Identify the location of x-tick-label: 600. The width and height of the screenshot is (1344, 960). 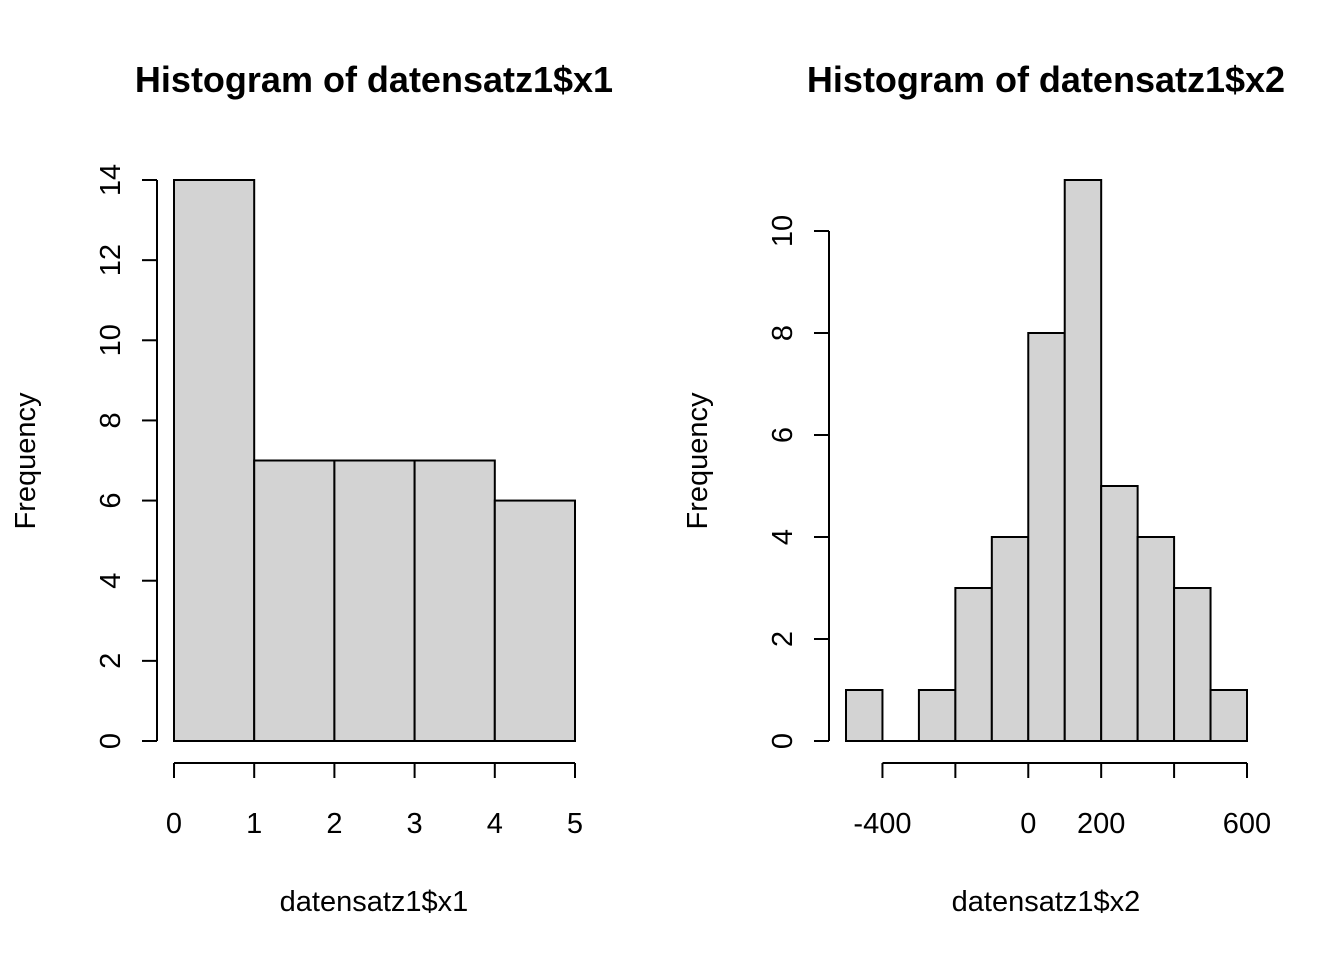
(1247, 824).